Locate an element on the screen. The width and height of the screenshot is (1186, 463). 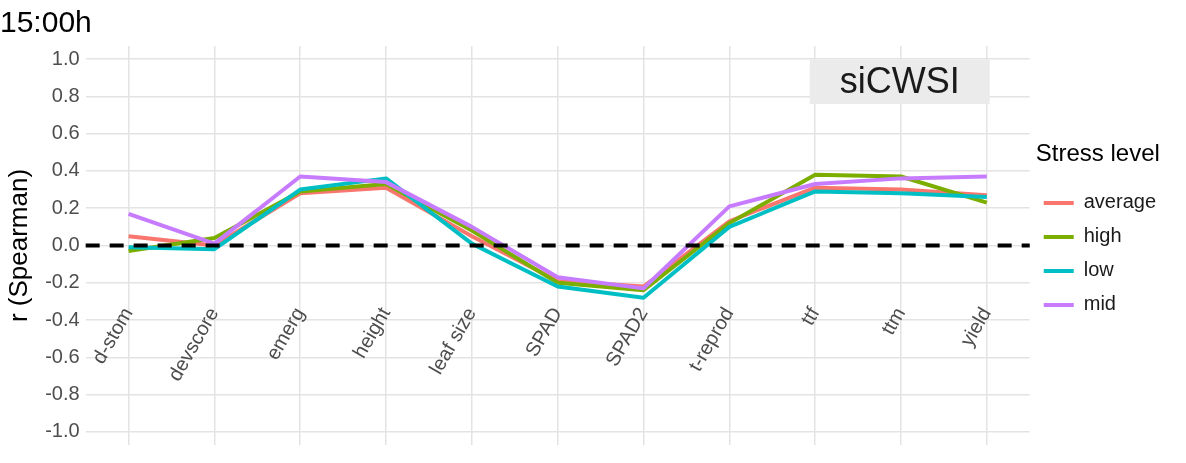
y-axis-title: r (Spearman) is located at coordinates (17, 245).